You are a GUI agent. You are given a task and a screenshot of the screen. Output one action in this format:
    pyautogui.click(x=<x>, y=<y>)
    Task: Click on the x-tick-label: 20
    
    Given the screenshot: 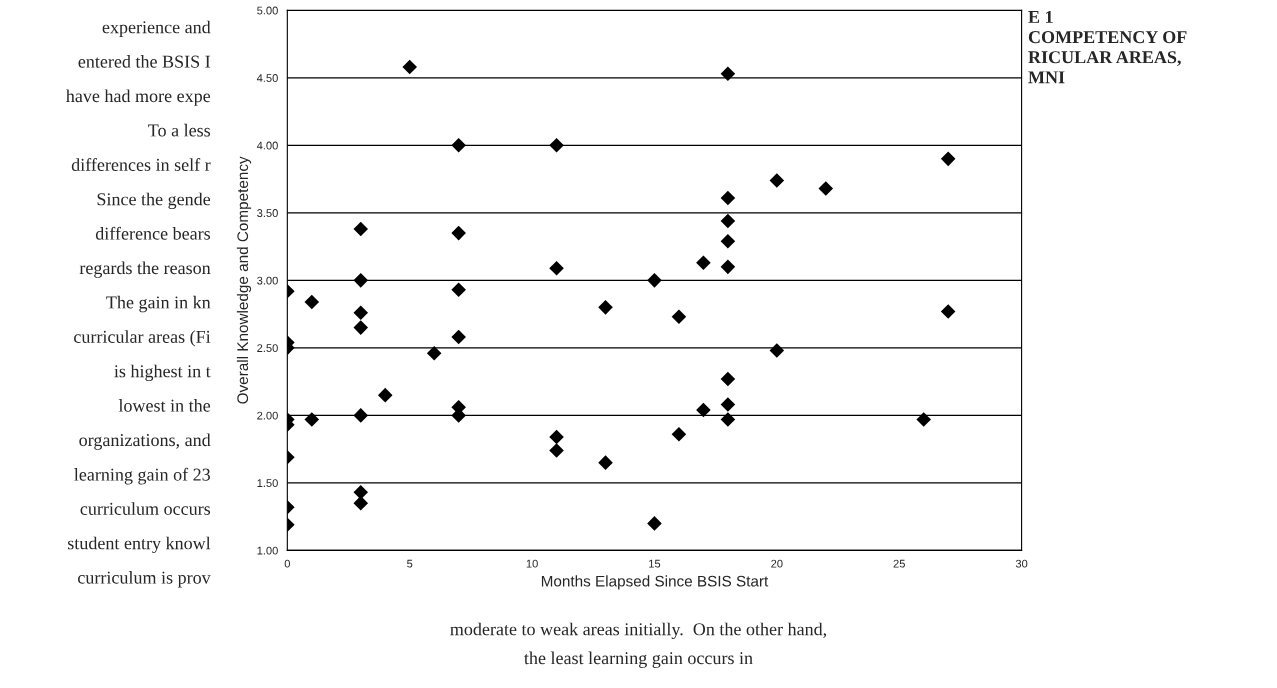 What is the action you would take?
    pyautogui.click(x=777, y=563)
    